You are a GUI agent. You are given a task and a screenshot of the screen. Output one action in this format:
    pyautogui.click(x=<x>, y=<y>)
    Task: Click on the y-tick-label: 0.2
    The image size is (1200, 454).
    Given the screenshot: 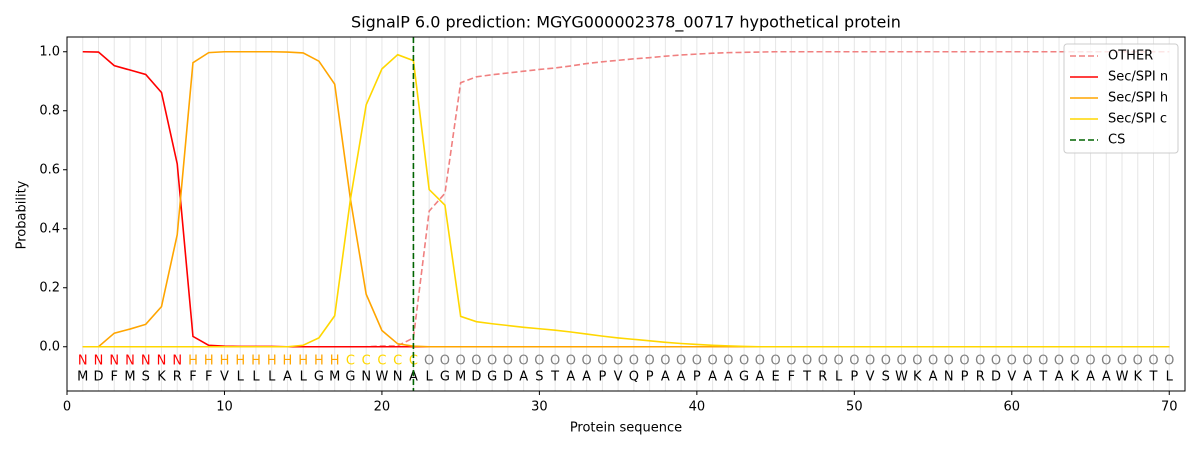 What is the action you would take?
    pyautogui.click(x=49, y=287)
    